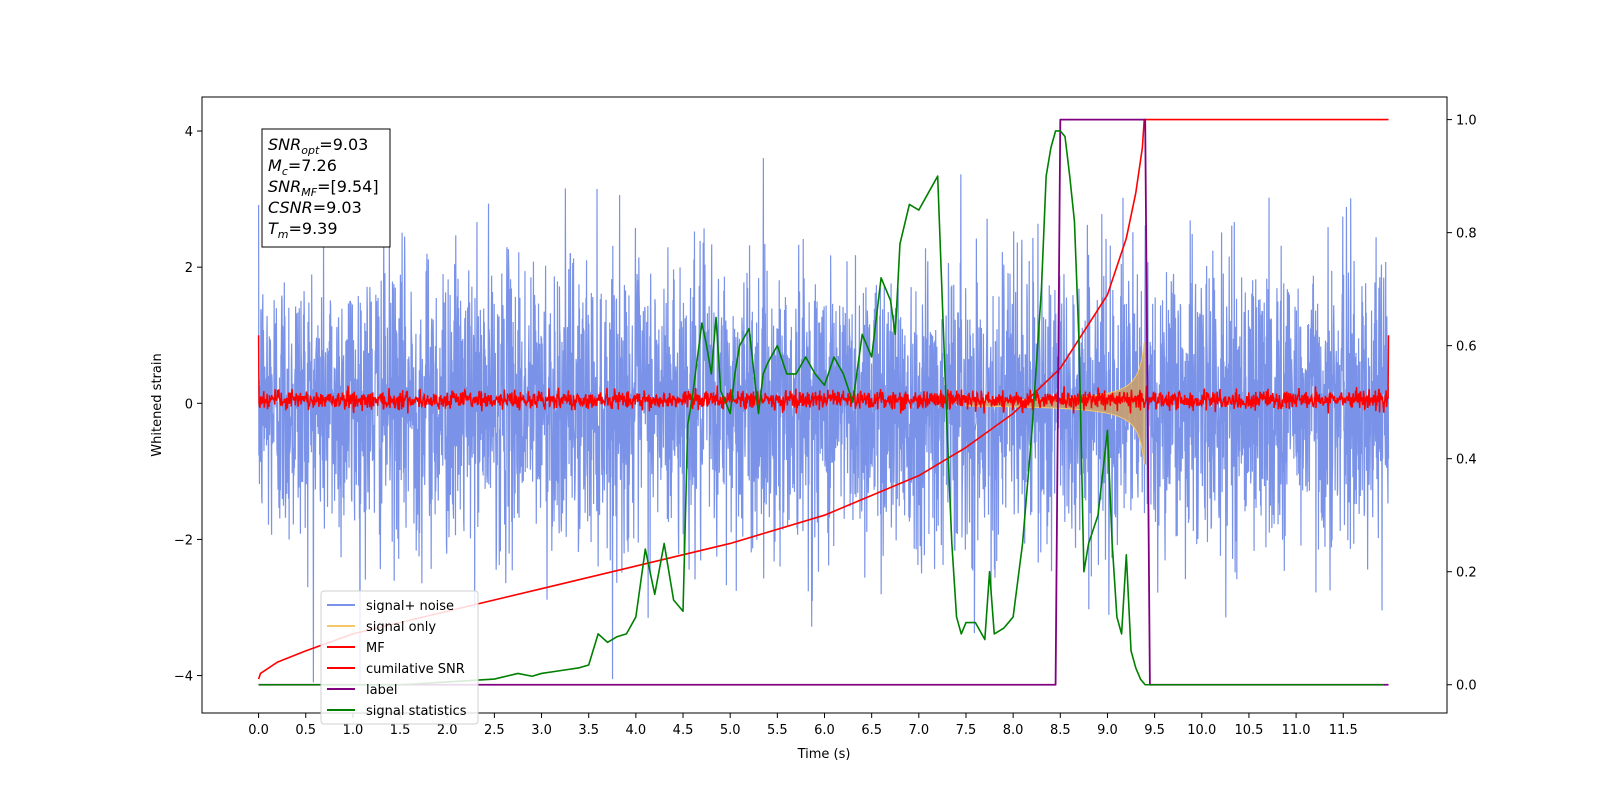 This screenshot has height=800, width=1600. Describe the element at coordinates (258, 730) in the screenshot. I see `x-tick-label: 0.0` at that location.